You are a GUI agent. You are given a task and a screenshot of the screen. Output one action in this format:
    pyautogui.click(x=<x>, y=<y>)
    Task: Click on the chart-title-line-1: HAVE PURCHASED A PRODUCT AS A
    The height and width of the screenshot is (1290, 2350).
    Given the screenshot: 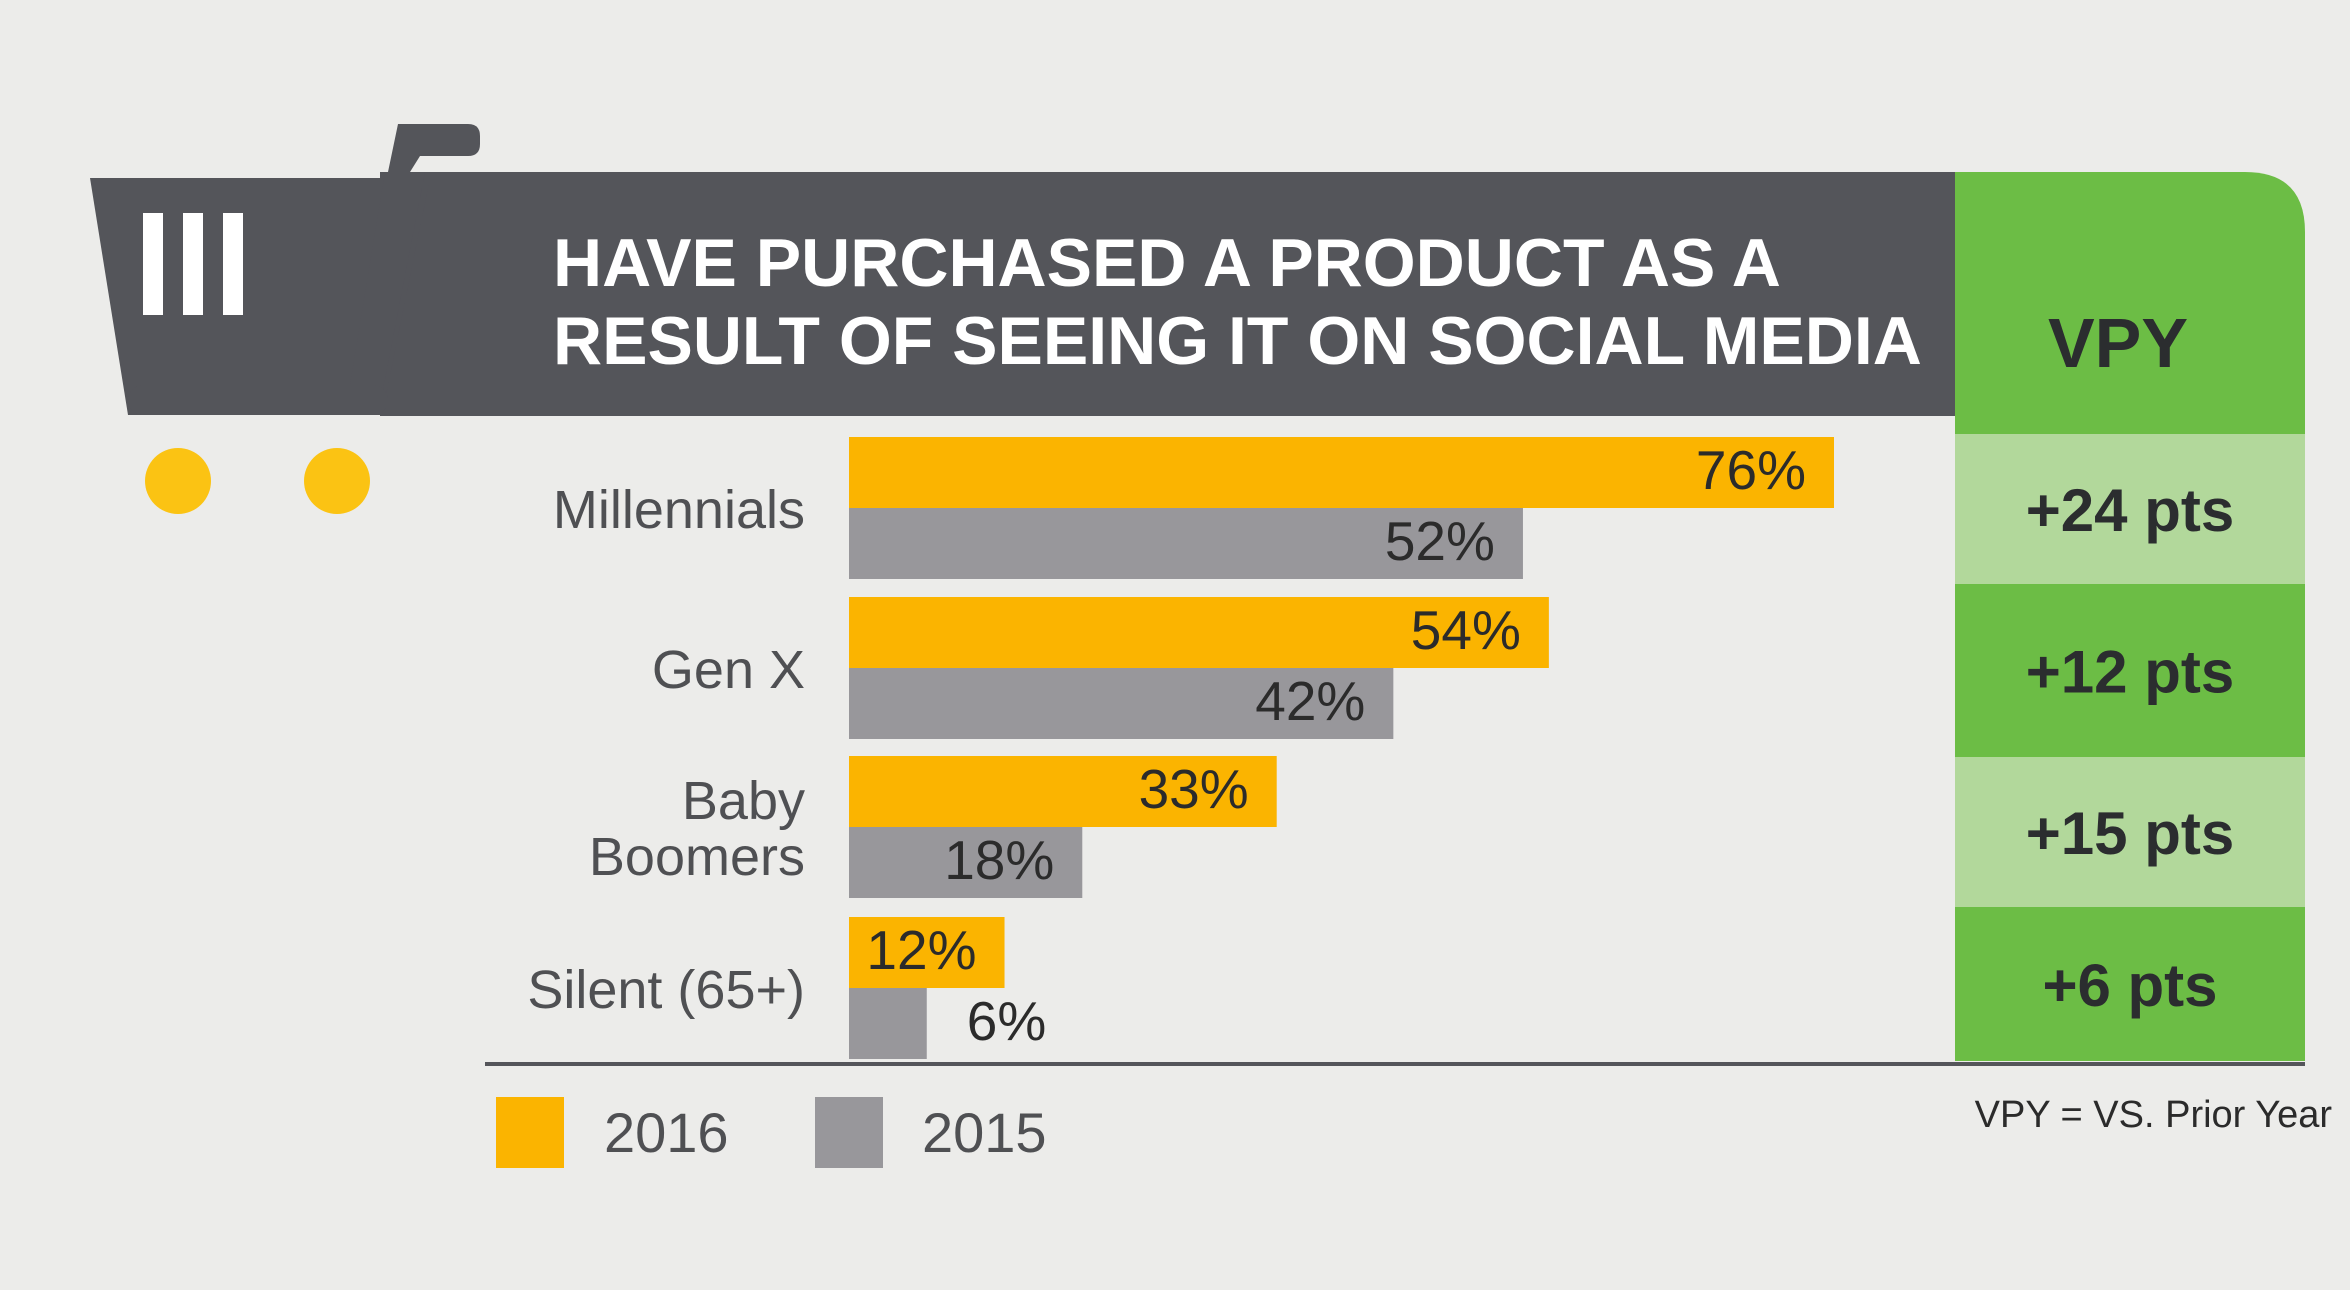 What is the action you would take?
    pyautogui.click(x=1167, y=263)
    